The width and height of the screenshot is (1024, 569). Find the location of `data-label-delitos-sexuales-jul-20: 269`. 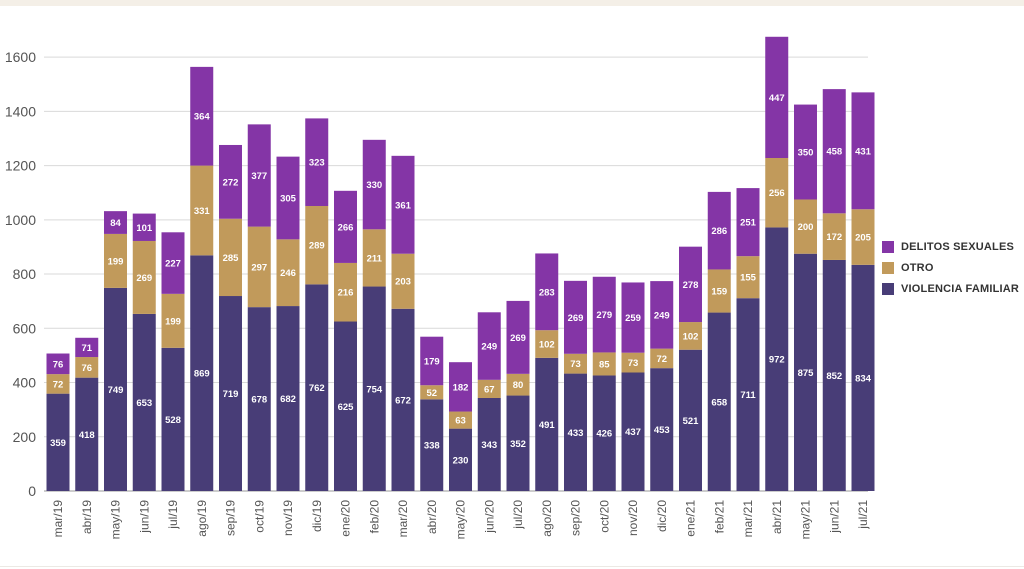

data-label-delitos-sexuales-jul-20: 269 is located at coordinates (518, 338).